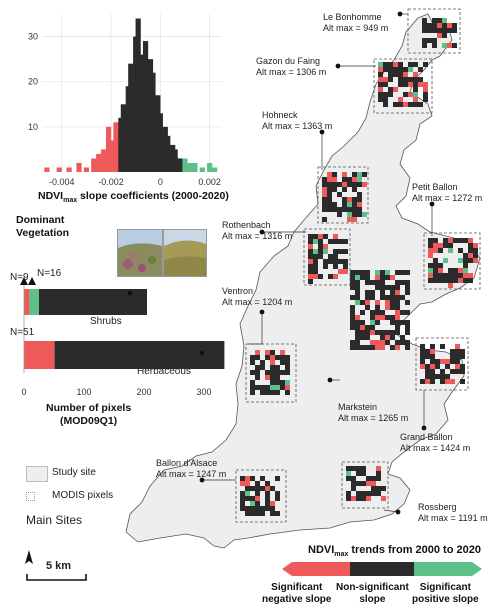  What do you see at coordinates (29, 557) in the screenshot?
I see `north-arrow-icon` at bounding box center [29, 557].